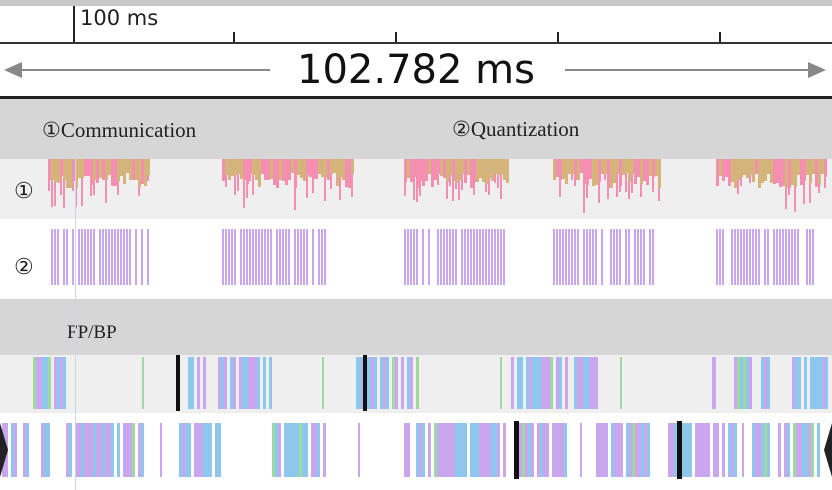 This screenshot has width=832, height=490. What do you see at coordinates (416, 25) in the screenshot?
I see `timeline-ruler` at bounding box center [416, 25].